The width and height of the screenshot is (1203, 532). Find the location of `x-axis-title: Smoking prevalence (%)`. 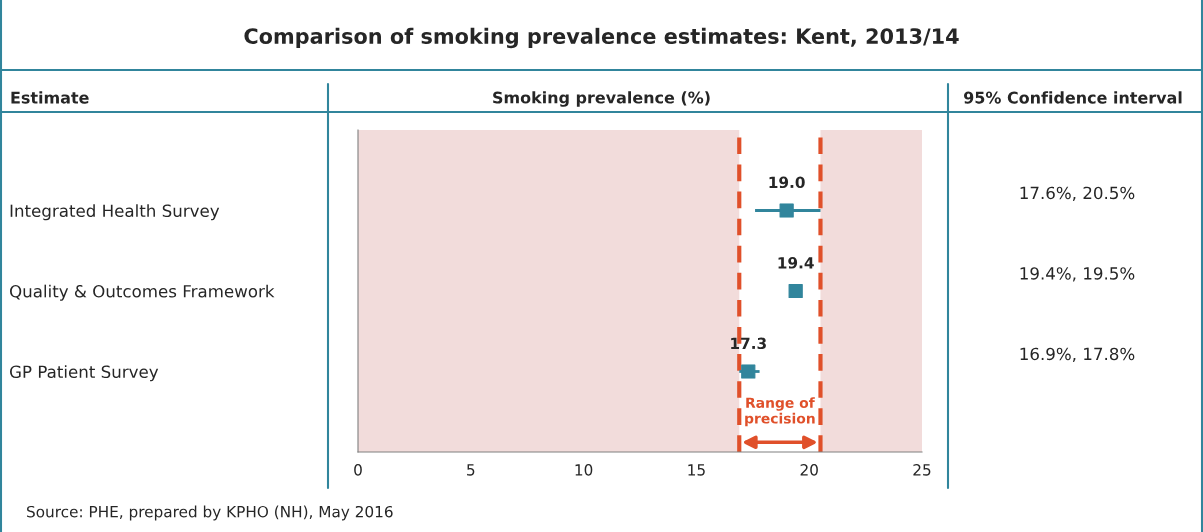

x-axis-title: Smoking prevalence (%) is located at coordinates (601, 99).